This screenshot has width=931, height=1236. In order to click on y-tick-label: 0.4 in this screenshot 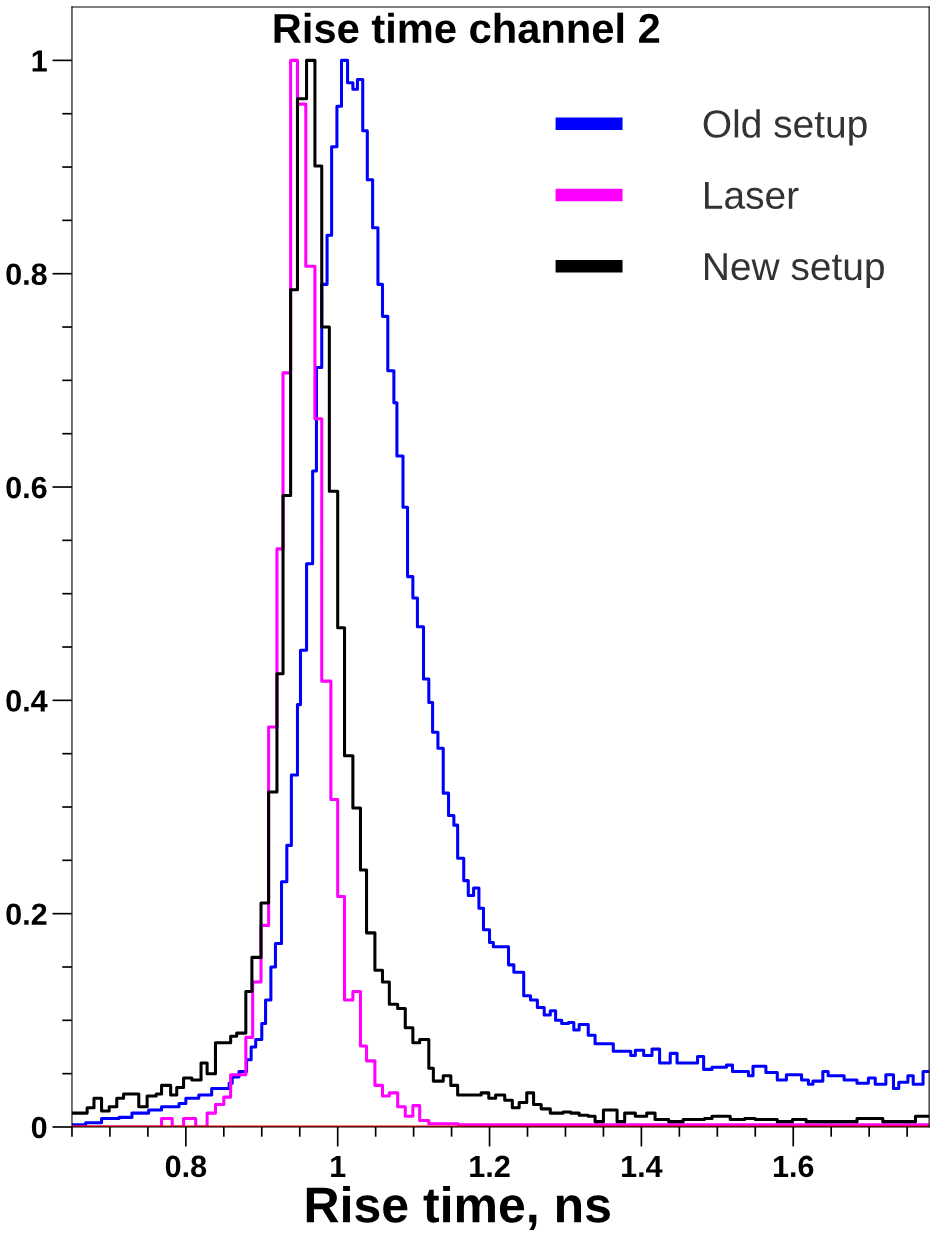, I will do `click(27, 701)`.